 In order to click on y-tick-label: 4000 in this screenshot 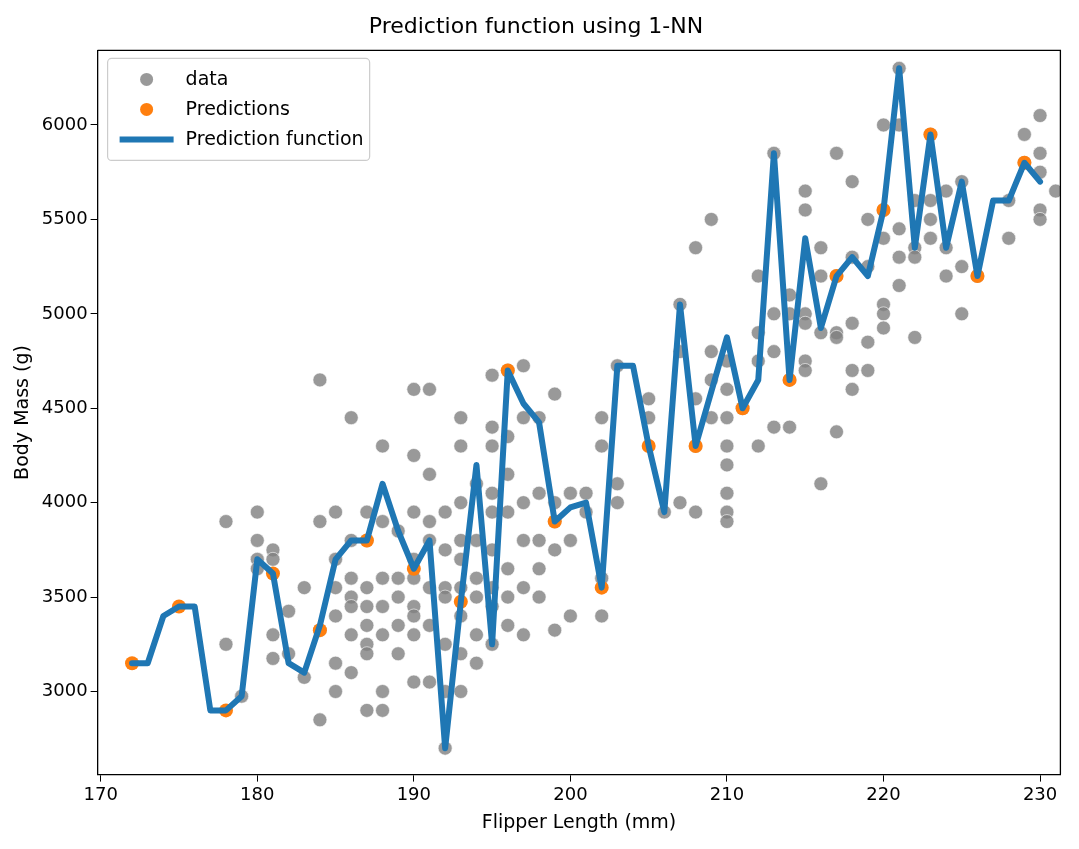, I will do `click(64, 501)`.